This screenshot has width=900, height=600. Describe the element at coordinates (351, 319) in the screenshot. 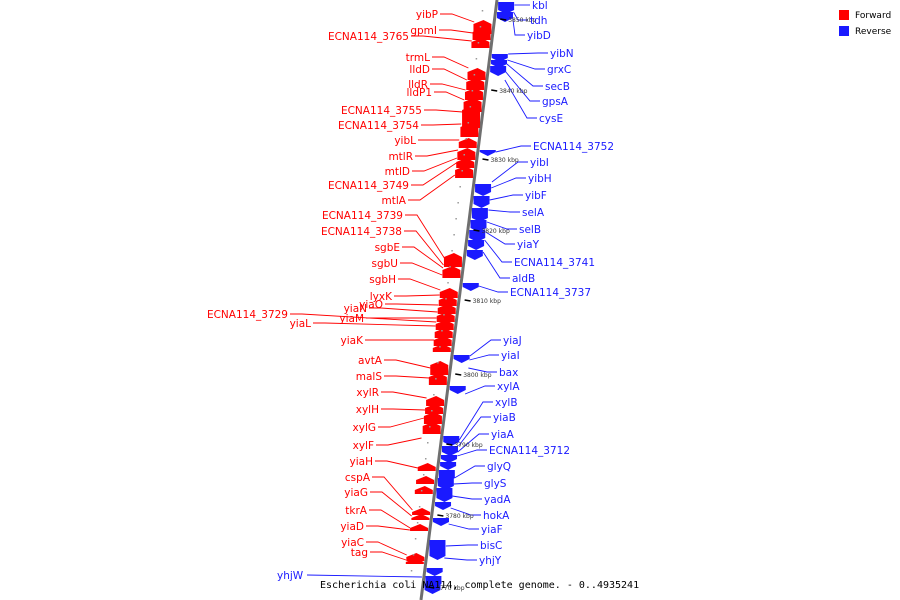

I see `forward-gene-label: yiaM` at that location.